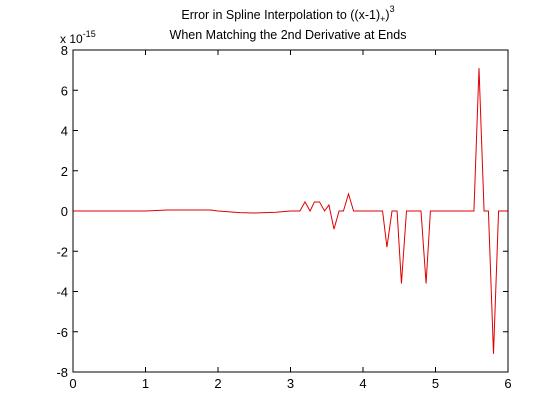 This screenshot has height=420, width=560. What do you see at coordinates (64, 50) in the screenshot?
I see `y-tick-label: 8` at bounding box center [64, 50].